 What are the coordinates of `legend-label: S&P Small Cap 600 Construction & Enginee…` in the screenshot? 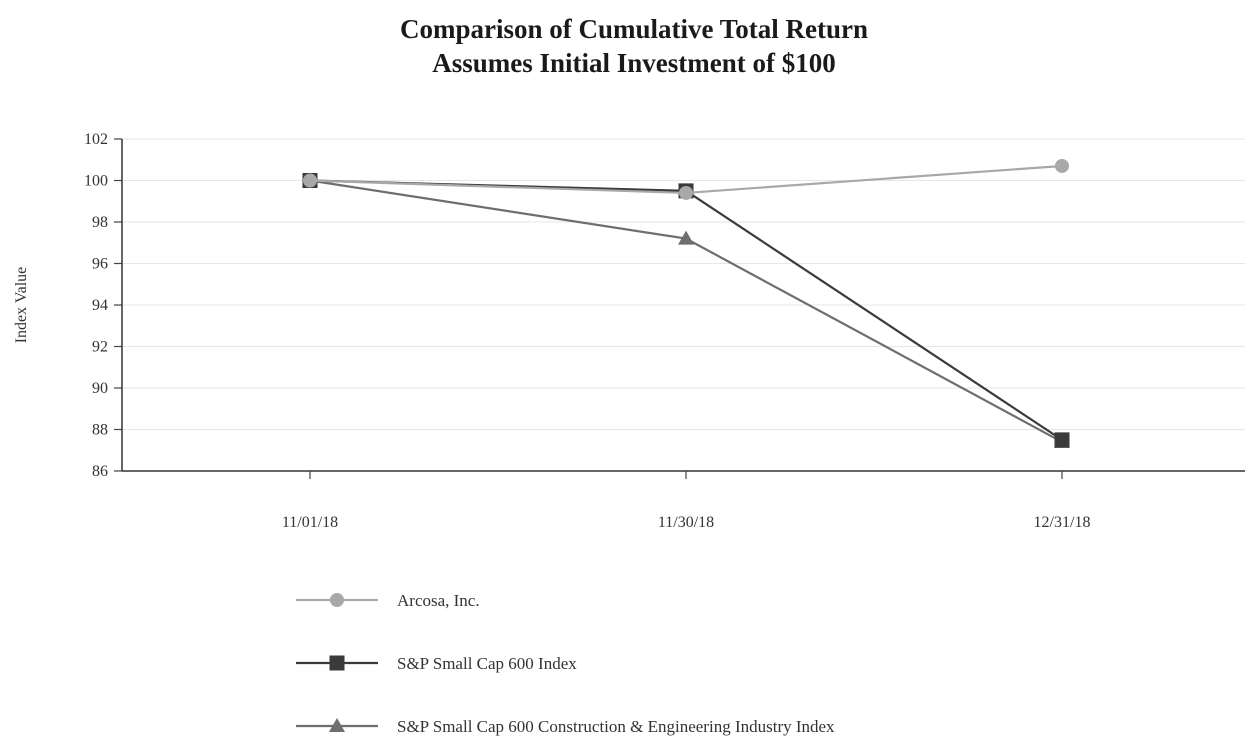 It's located at (616, 726).